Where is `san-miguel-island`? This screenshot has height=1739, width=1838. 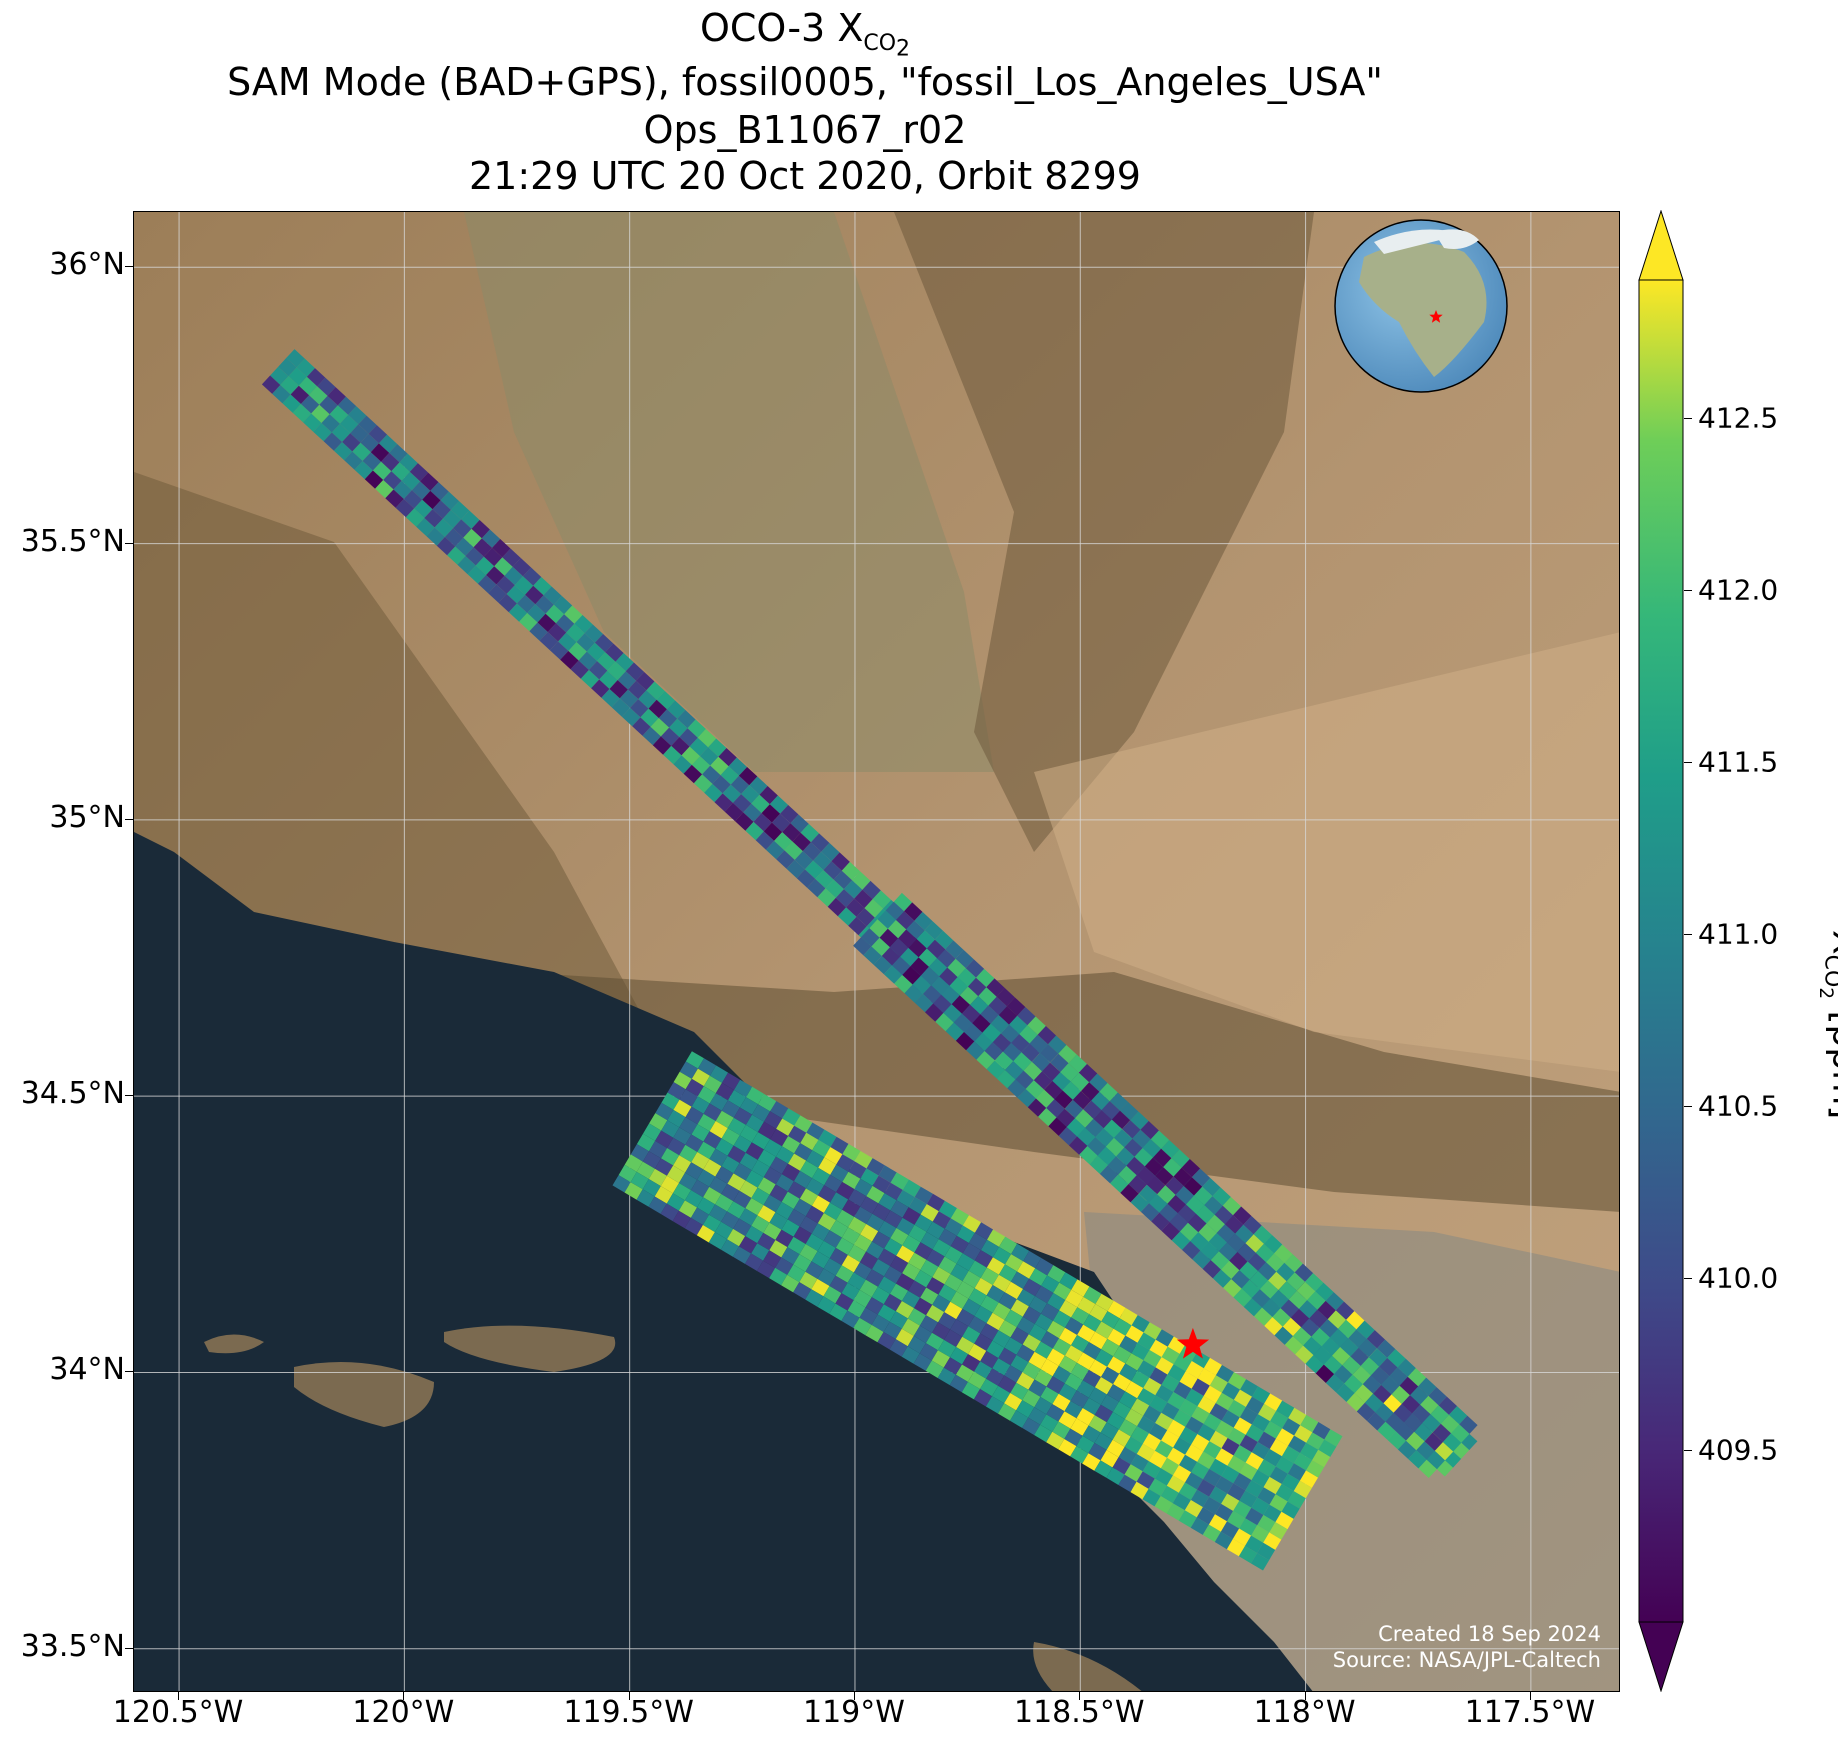 san-miguel-island is located at coordinates (234, 1344).